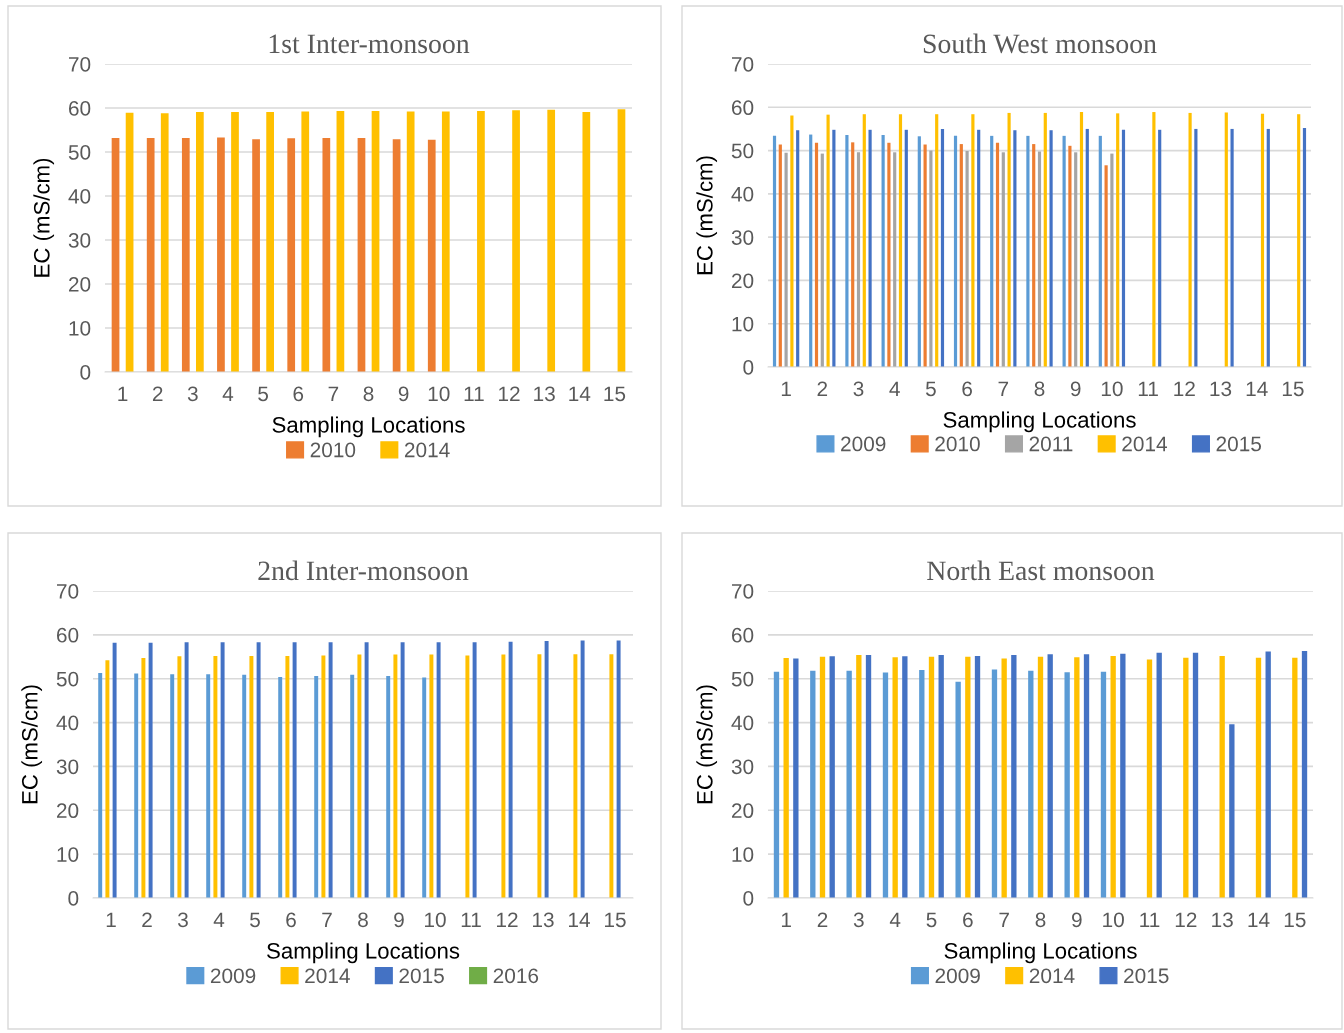 The width and height of the screenshot is (1344, 1033). Describe the element at coordinates (544, 394) in the screenshot. I see `x-tick-label: 13` at that location.